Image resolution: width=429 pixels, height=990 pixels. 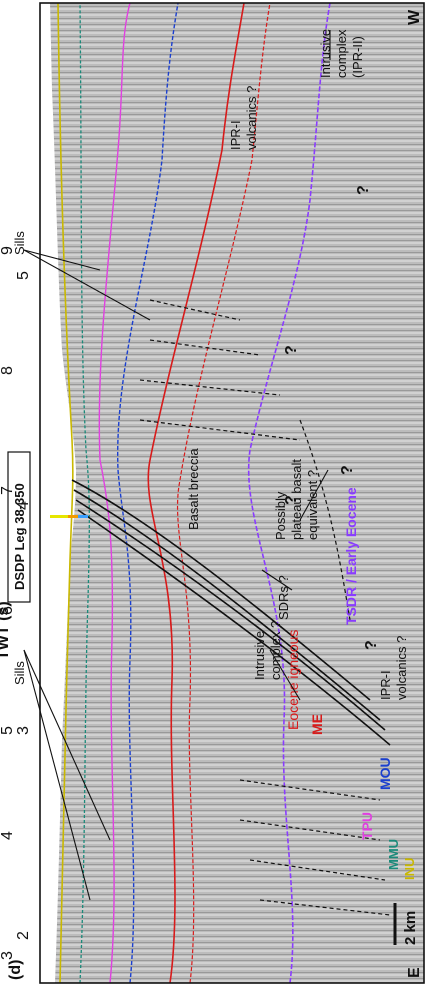 I want to click on question-marks: ? ? ? ? ?, so click(x=331, y=417).